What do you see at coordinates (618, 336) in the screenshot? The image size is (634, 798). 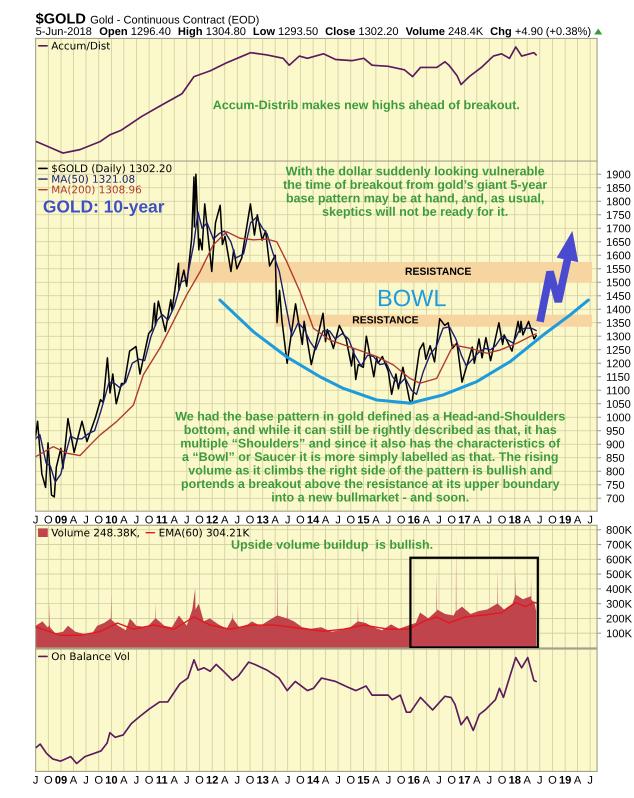 I see `y-tick-label: 1300` at bounding box center [618, 336].